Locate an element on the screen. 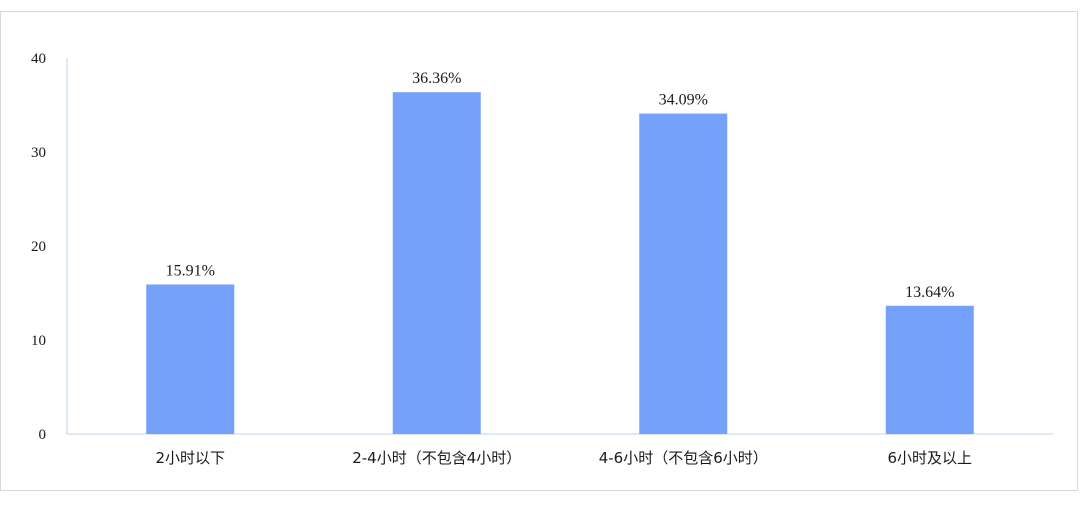  bar-value-label: 36.36% is located at coordinates (436, 78).